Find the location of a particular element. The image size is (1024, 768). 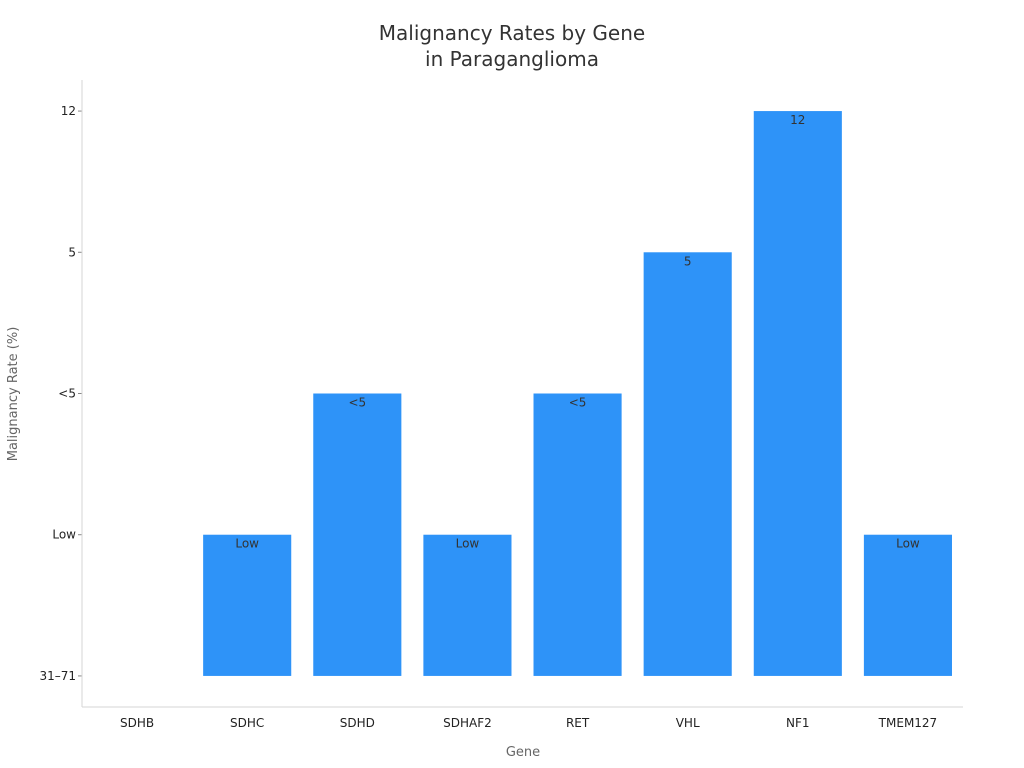

y-tick-label: 5 is located at coordinates (72, 252).